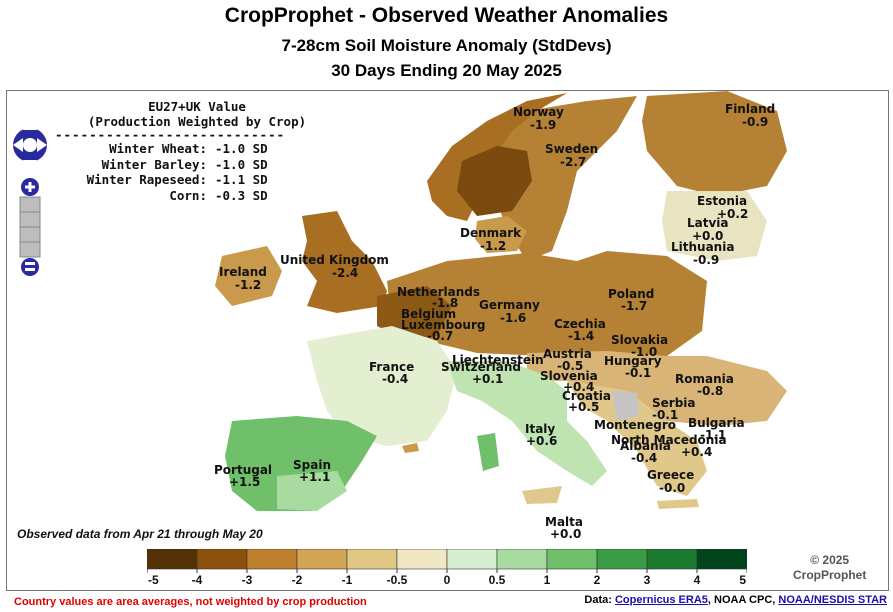 The width and height of the screenshot is (893, 612). I want to click on pan-control, so click(30, 145).